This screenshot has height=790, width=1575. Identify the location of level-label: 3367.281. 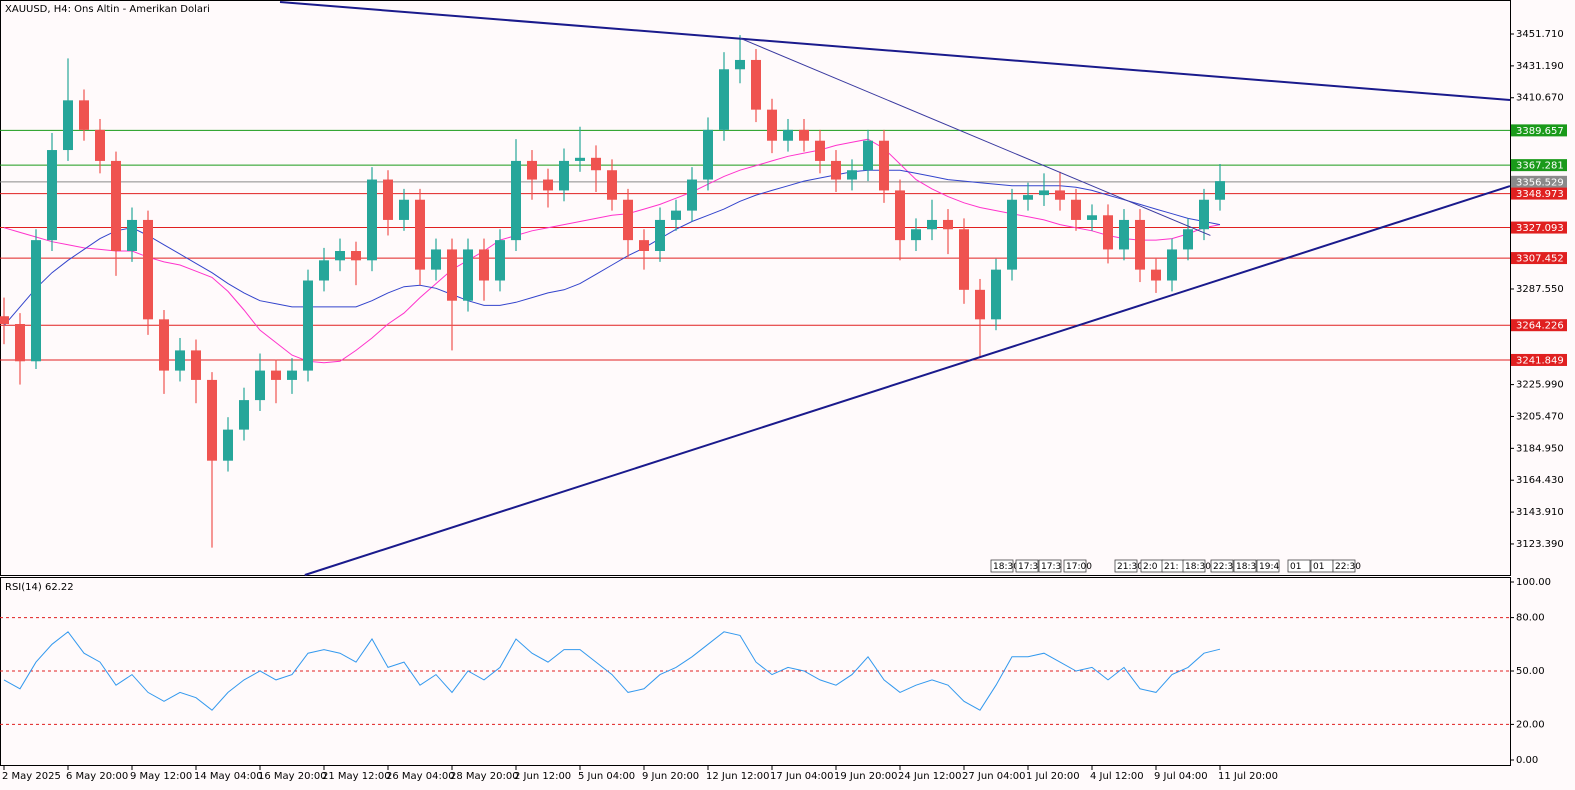
(1540, 166).